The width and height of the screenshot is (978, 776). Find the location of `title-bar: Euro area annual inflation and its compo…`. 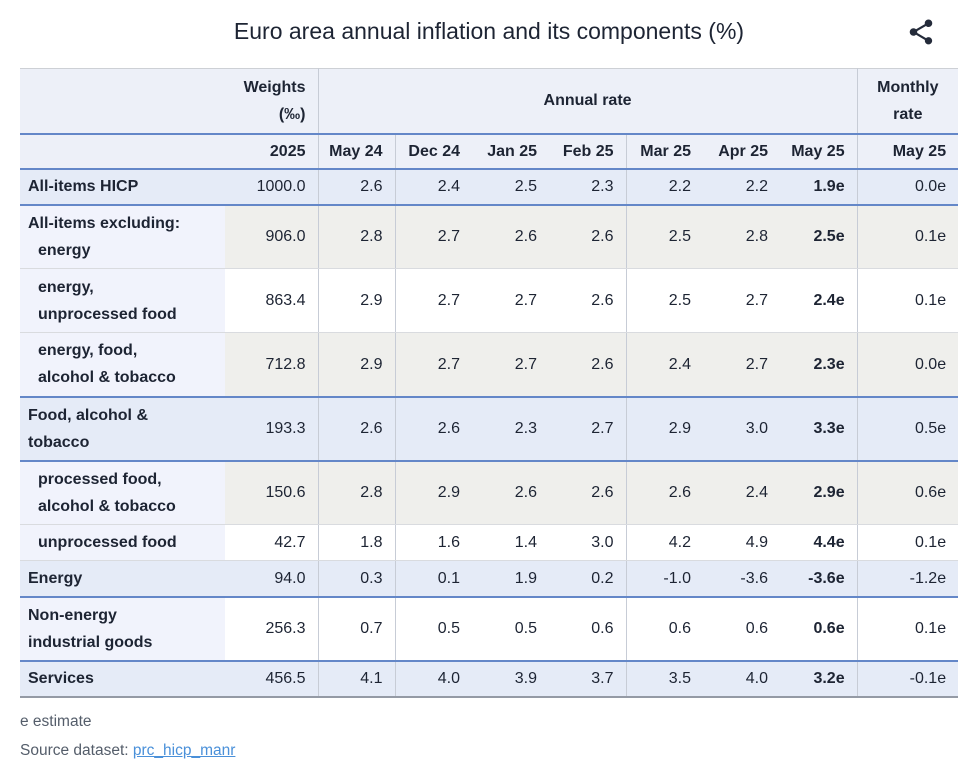

title-bar: Euro area annual inflation and its compo… is located at coordinates (489, 34).